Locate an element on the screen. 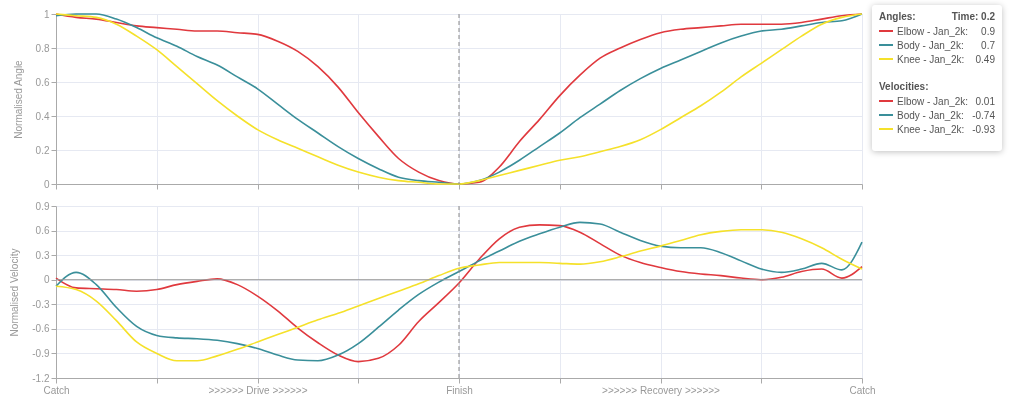 This screenshot has width=1024, height=417. y-tick-label: 0.9 is located at coordinates (42, 206).